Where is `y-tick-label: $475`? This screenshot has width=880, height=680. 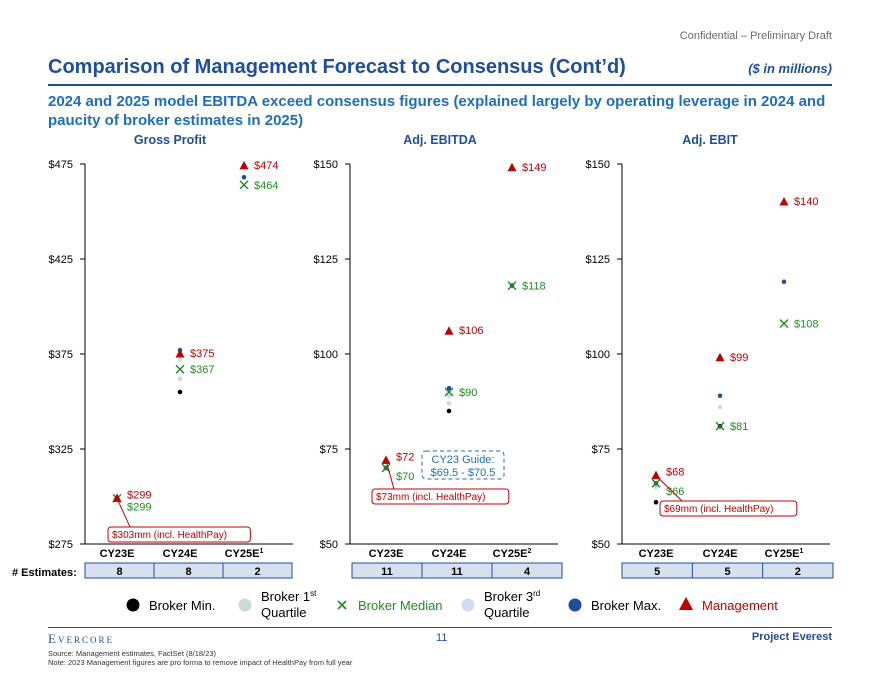
y-tick-label: $475 is located at coordinates (61, 165).